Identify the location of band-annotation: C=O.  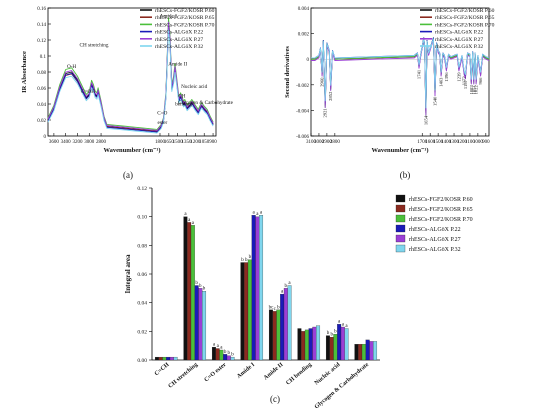
(162, 113).